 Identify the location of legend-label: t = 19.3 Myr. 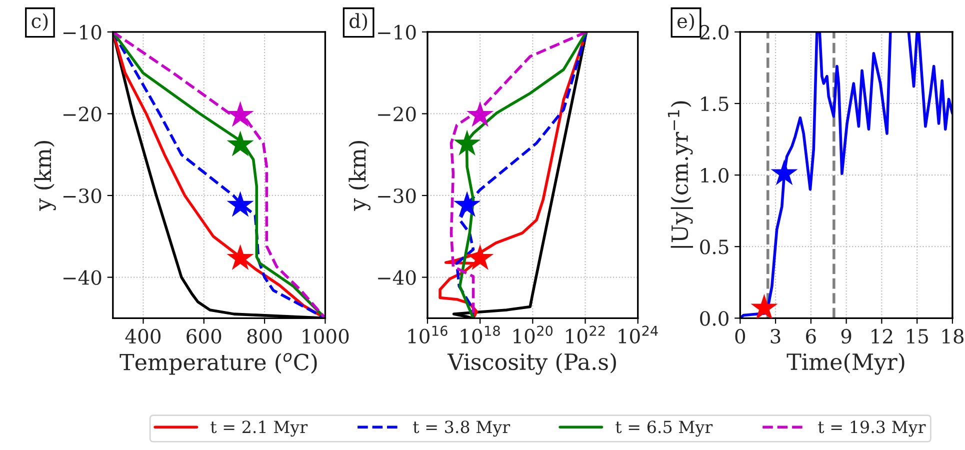
(872, 428).